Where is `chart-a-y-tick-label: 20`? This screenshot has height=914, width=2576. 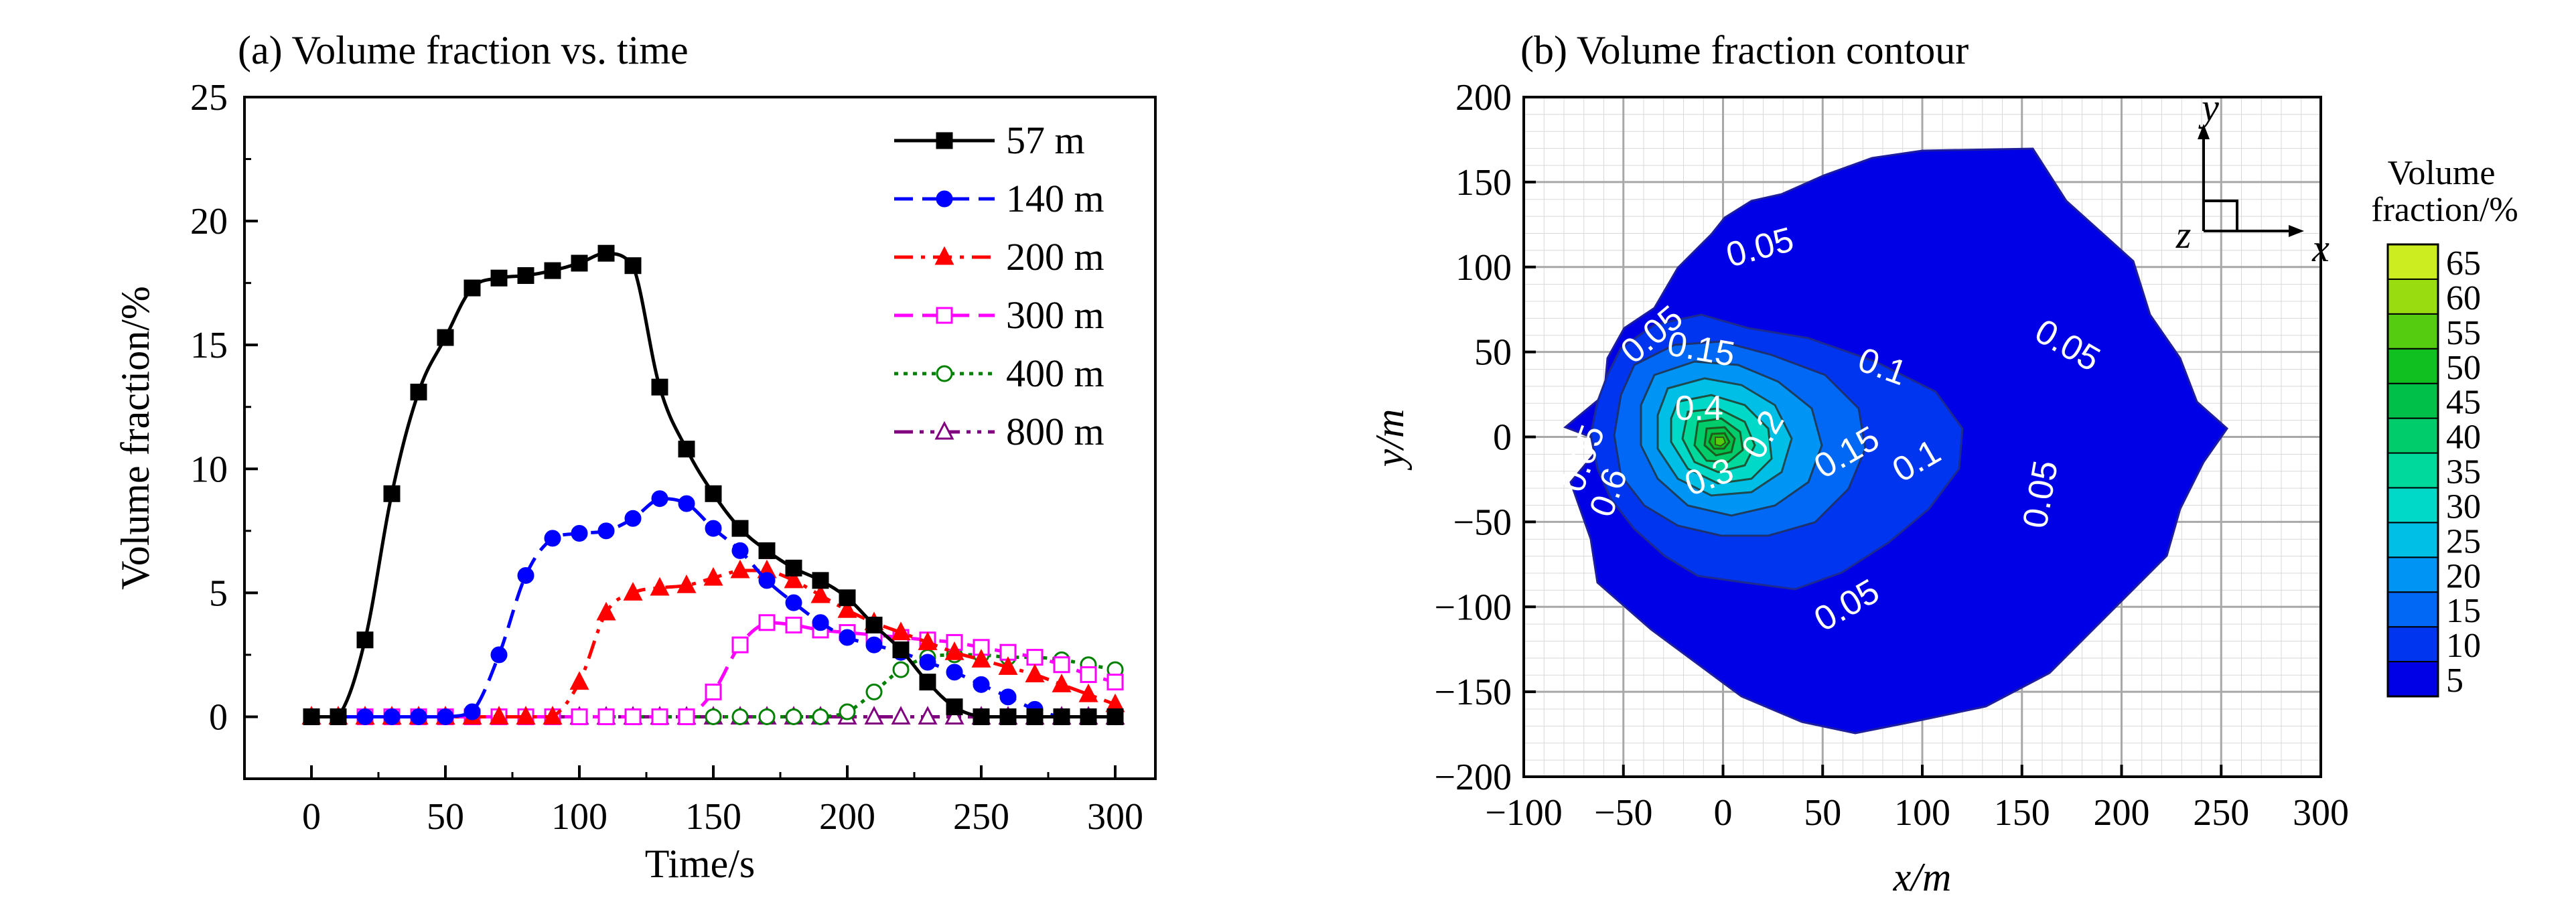 chart-a-y-tick-label: 20 is located at coordinates (209, 221).